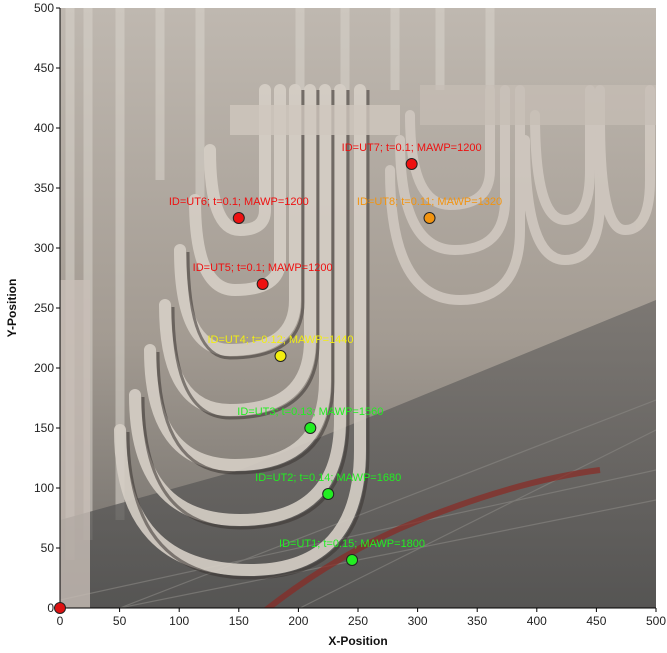  What do you see at coordinates (12, 308) in the screenshot?
I see `y-axis-title: Y-Position` at bounding box center [12, 308].